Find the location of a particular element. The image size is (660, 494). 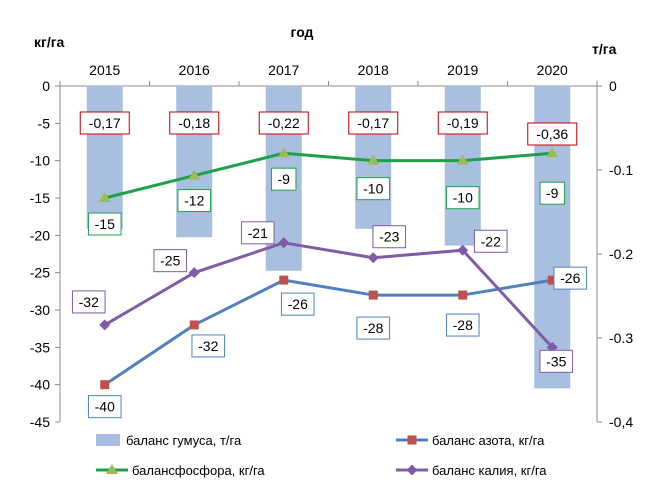

data-label-text: -35 is located at coordinates (556, 361).